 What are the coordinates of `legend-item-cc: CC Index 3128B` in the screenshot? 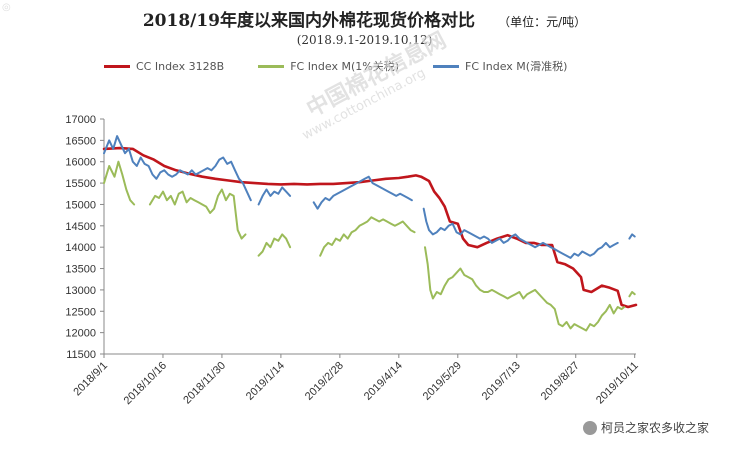 It's located at (164, 66).